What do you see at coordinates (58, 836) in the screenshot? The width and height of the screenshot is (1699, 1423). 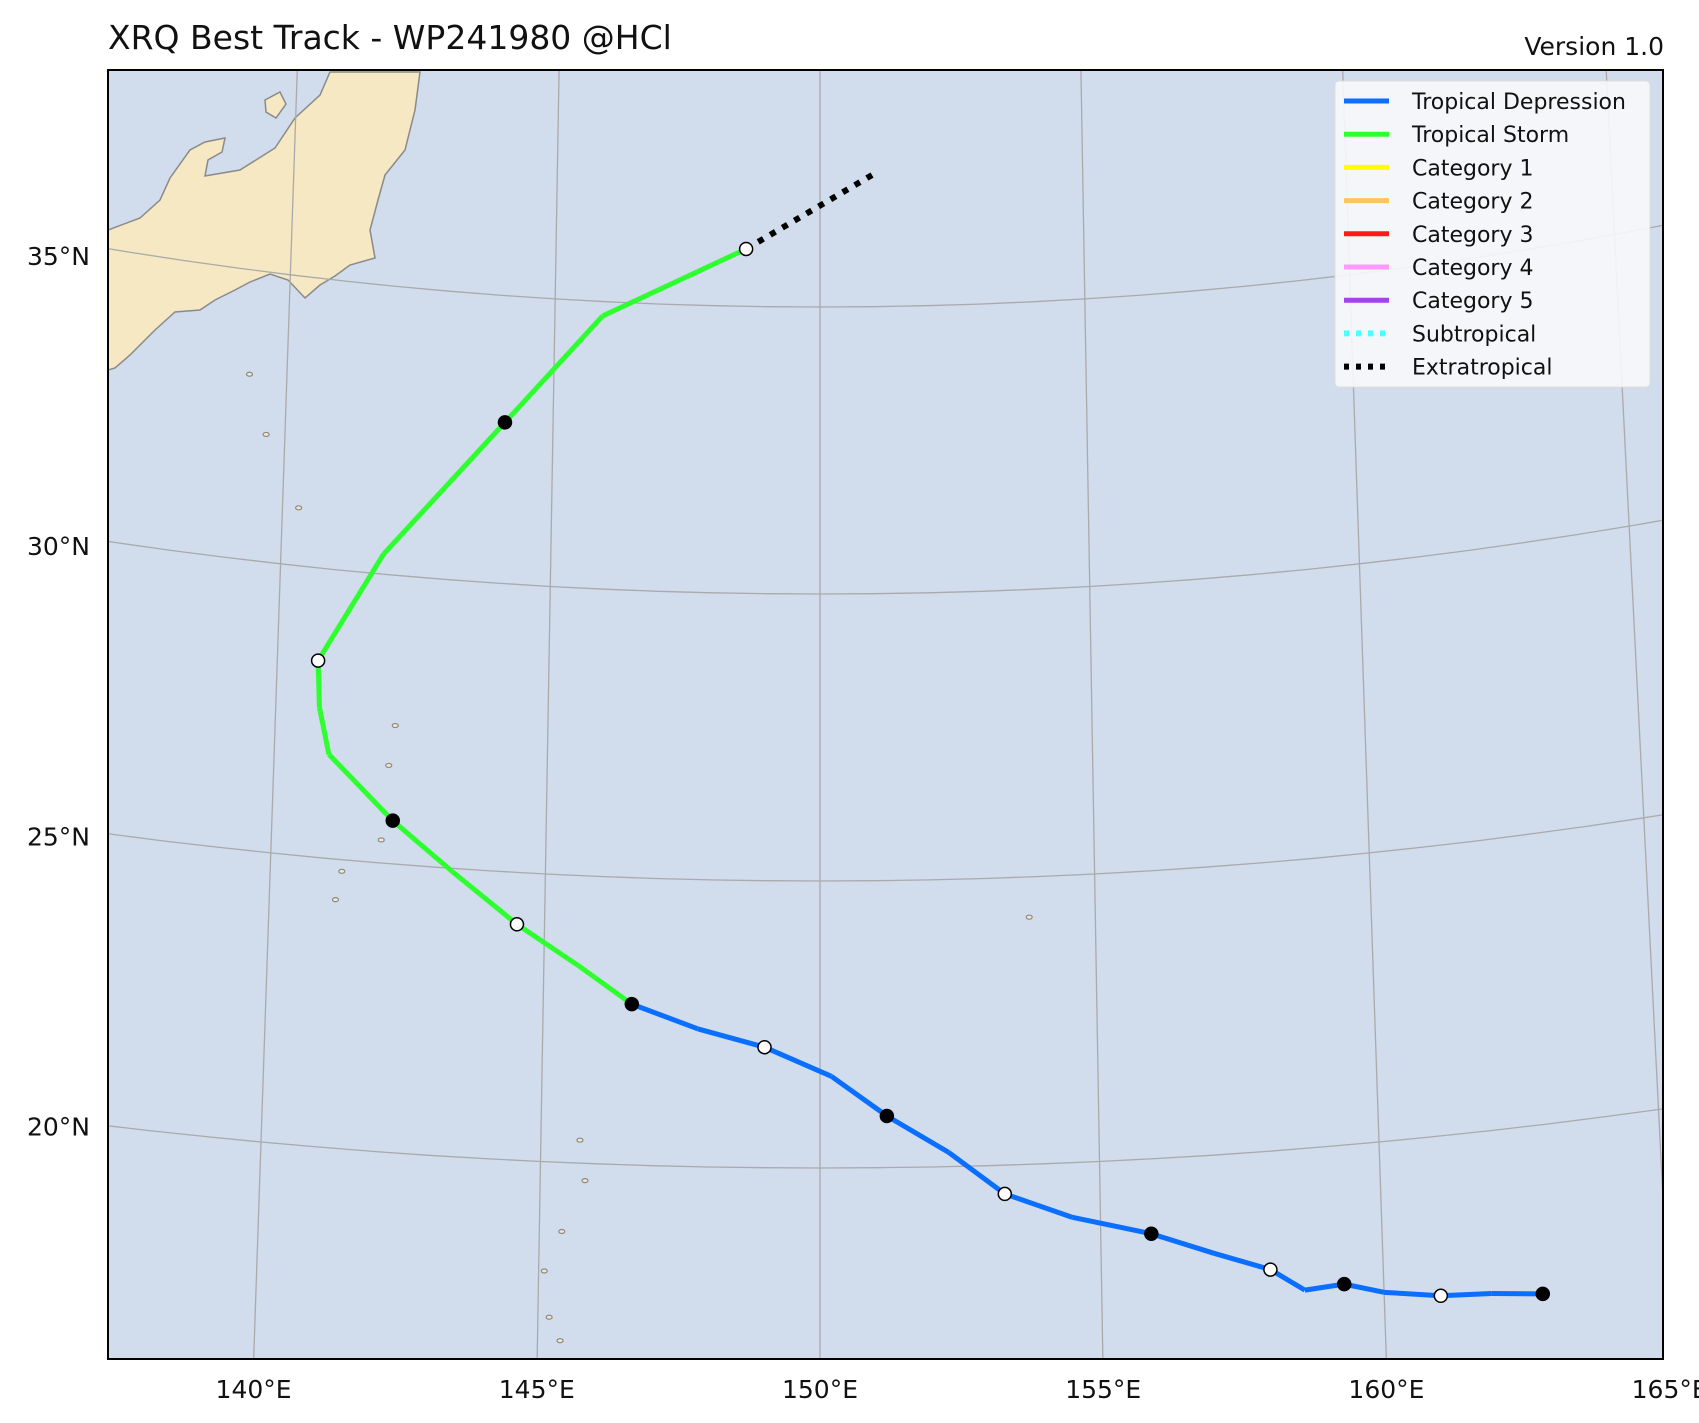 I see `lat-tick-label: 25°N` at bounding box center [58, 836].